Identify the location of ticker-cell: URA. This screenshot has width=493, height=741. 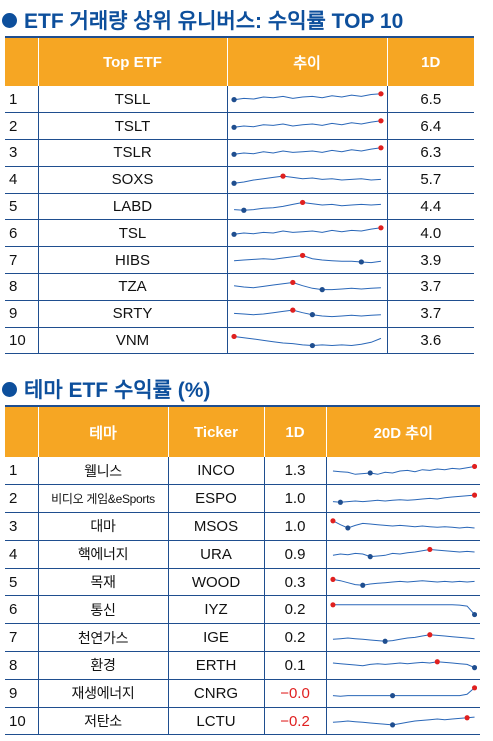
(215, 554).